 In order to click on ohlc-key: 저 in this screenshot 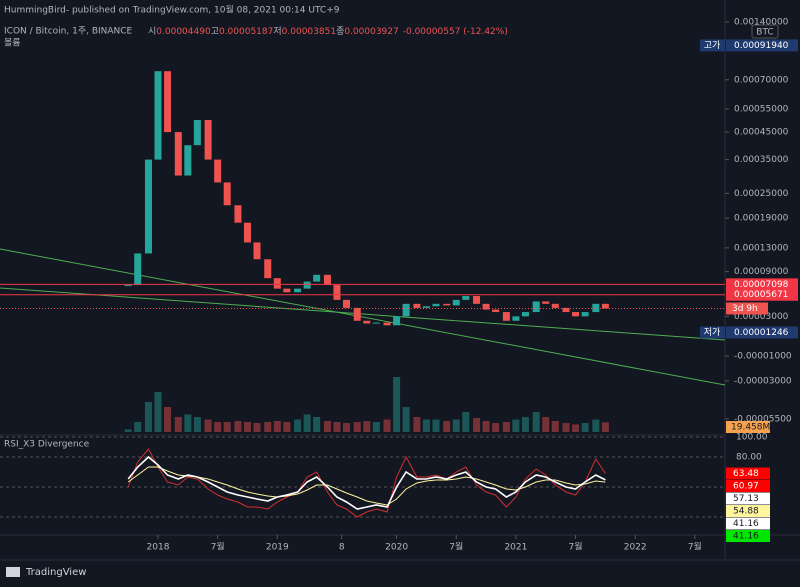, I will do `click(277, 31)`.